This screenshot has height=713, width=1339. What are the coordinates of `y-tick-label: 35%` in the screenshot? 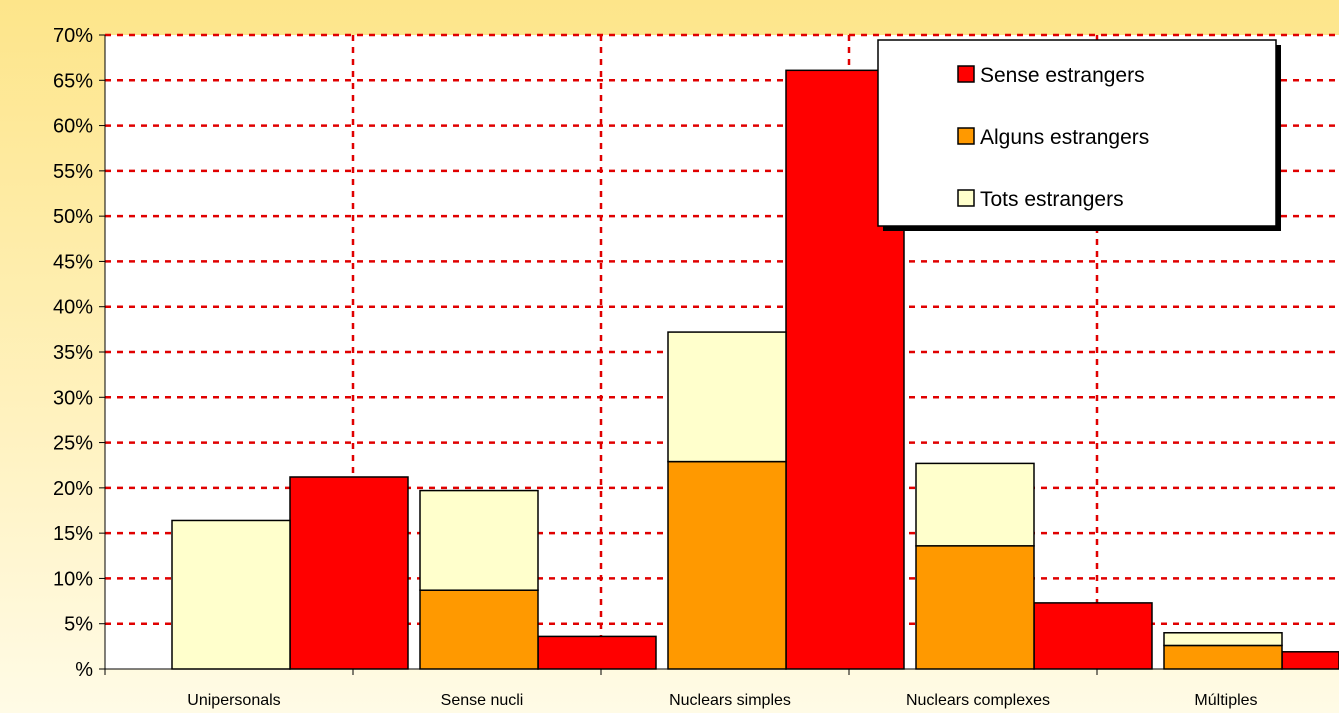 It's located at (73, 353).